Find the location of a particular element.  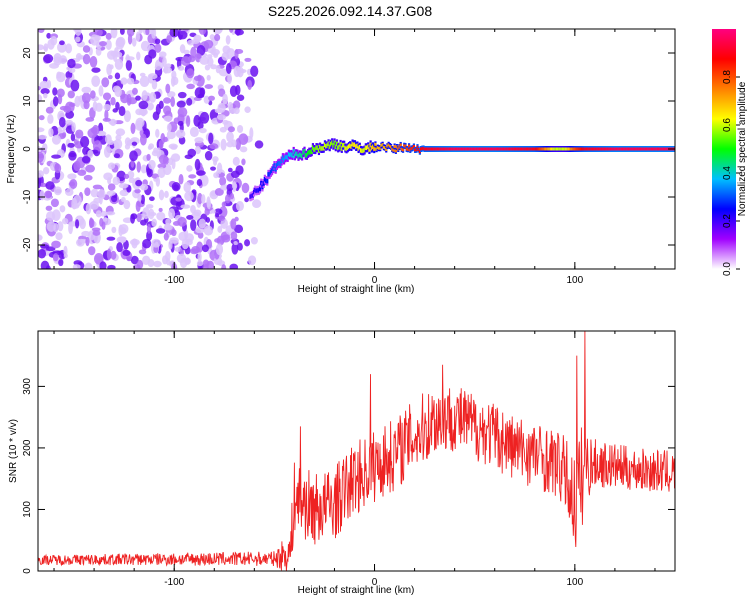

y-tick-label: -10 is located at coordinates (27, 196).